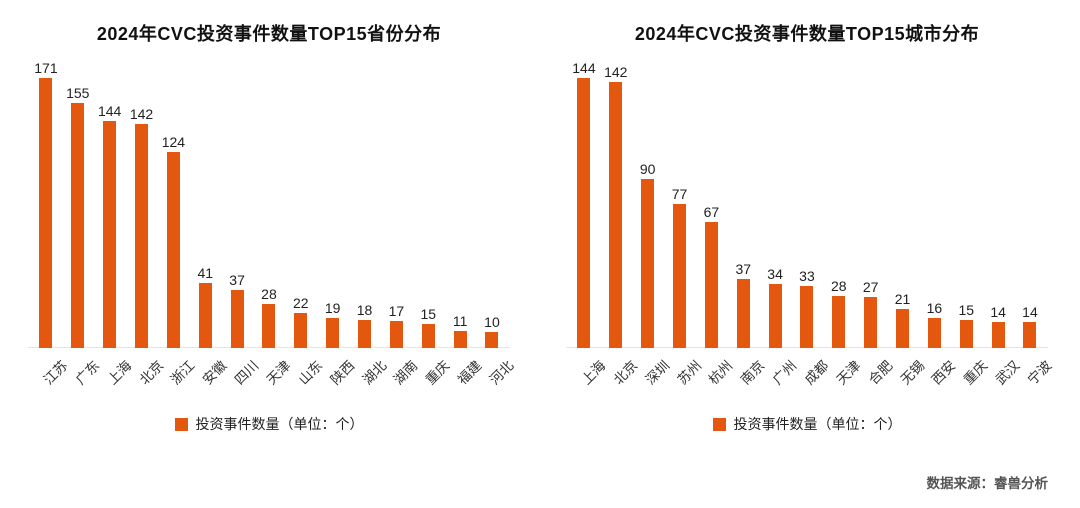 Image resolution: width=1080 pixels, height=508 pixels. Describe the element at coordinates (684, 232) in the screenshot. I see `bar-column: 77 苏州` at that location.